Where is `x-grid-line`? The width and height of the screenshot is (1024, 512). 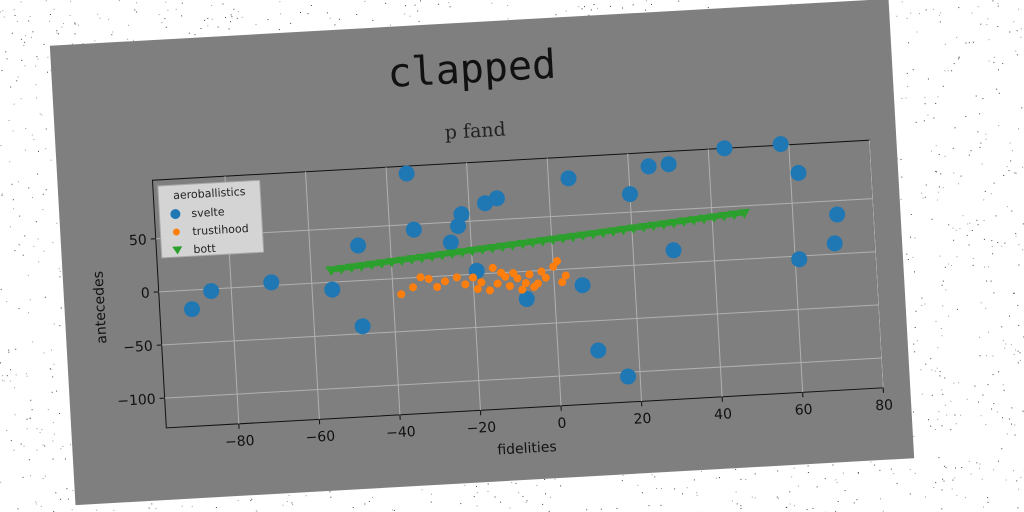
x-grid-line is located at coordinates (473, 286).